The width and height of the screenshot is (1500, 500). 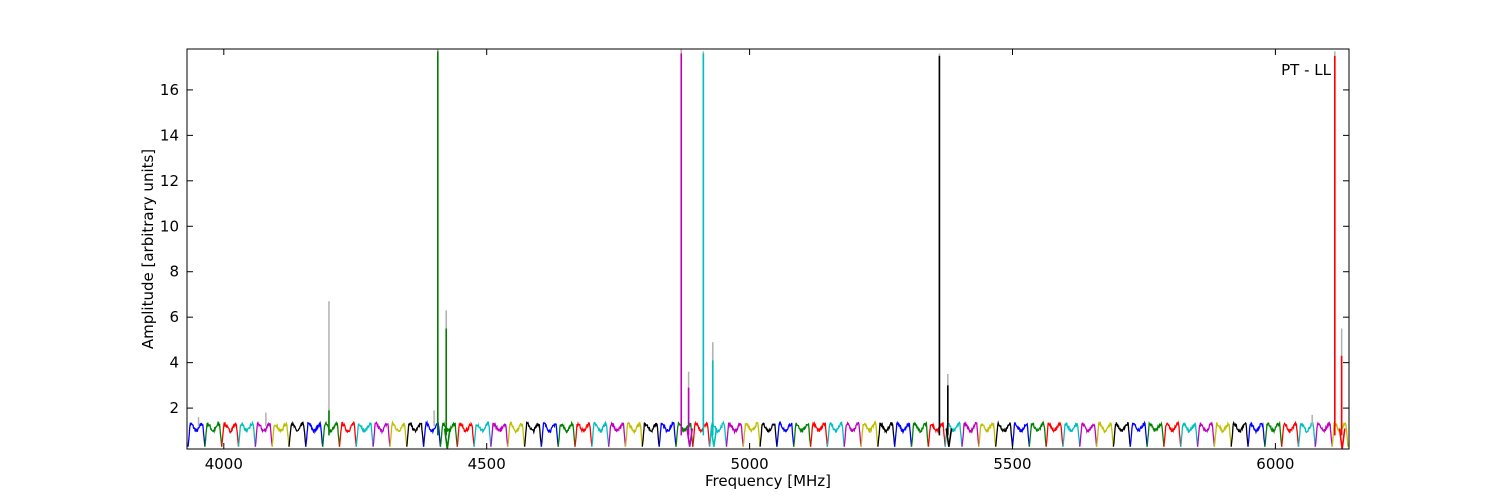 I want to click on y-tick-label: 6, so click(x=174, y=317).